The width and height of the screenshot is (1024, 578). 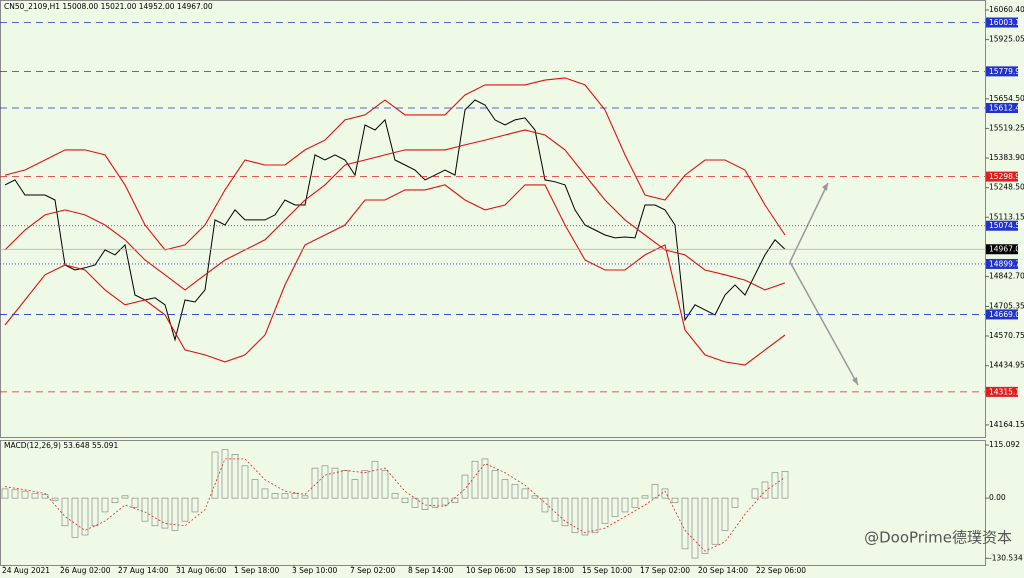 I want to click on projection-arrow-down, so click(x=824, y=323).